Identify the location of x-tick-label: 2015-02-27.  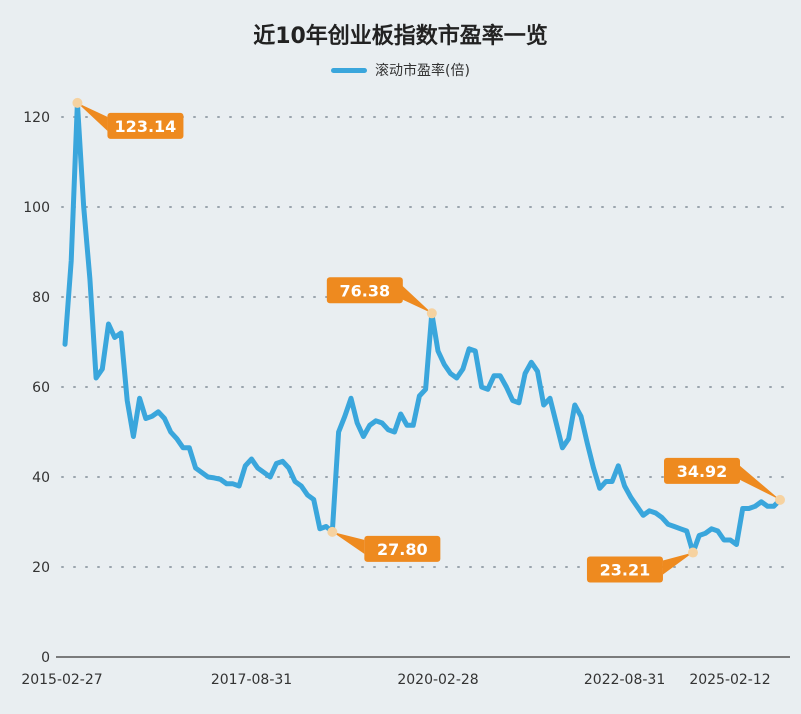
(61, 680).